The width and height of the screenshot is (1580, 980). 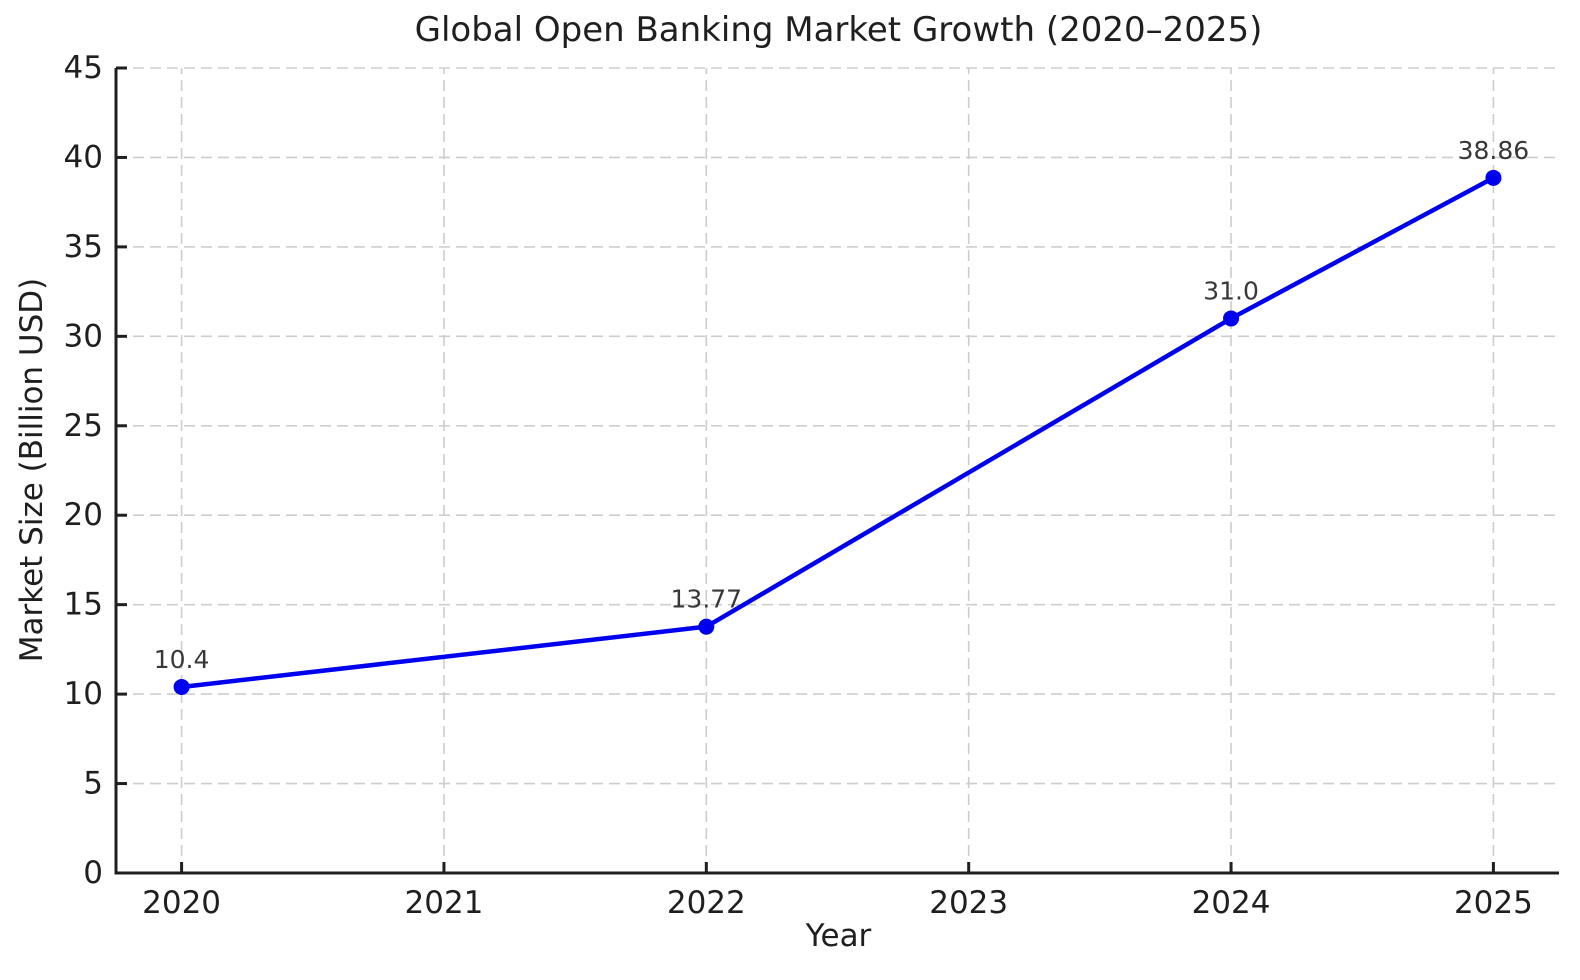 What do you see at coordinates (83, 694) in the screenshot?
I see `y-tick-label: 10` at bounding box center [83, 694].